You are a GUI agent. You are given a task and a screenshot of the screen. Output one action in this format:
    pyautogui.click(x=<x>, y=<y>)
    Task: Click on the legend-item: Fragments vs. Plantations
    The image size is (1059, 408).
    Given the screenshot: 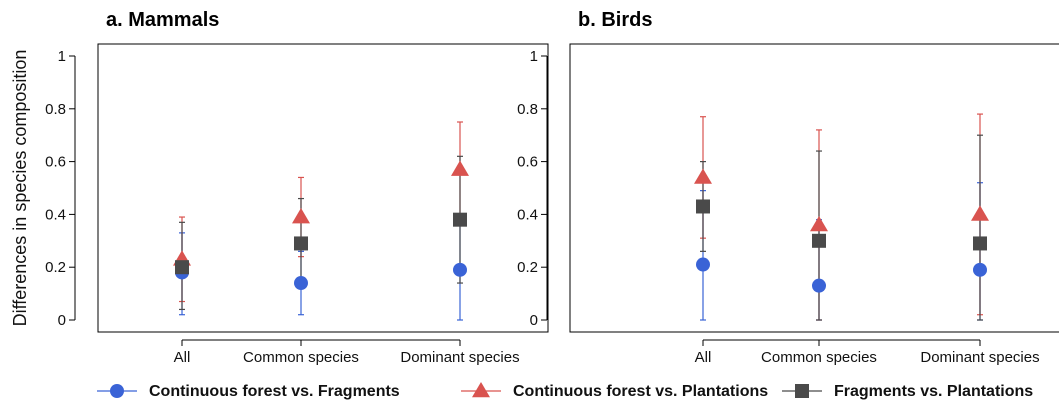 What is the action you would take?
    pyautogui.click(x=907, y=391)
    